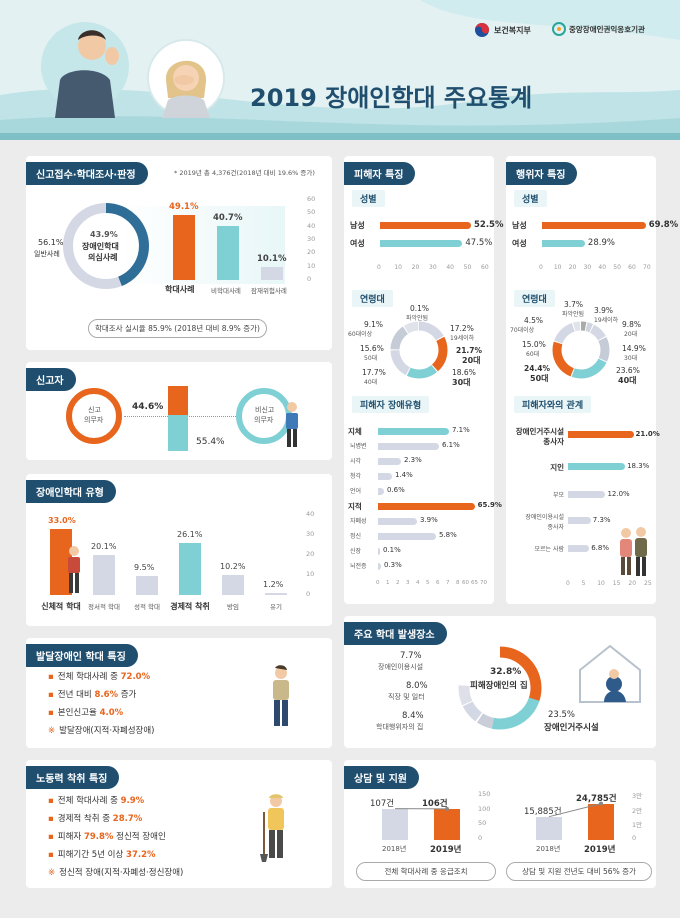 The height and width of the screenshot is (918, 680). Describe the element at coordinates (558, 495) in the screenshot. I see `rel-label-2: 부모` at that location.